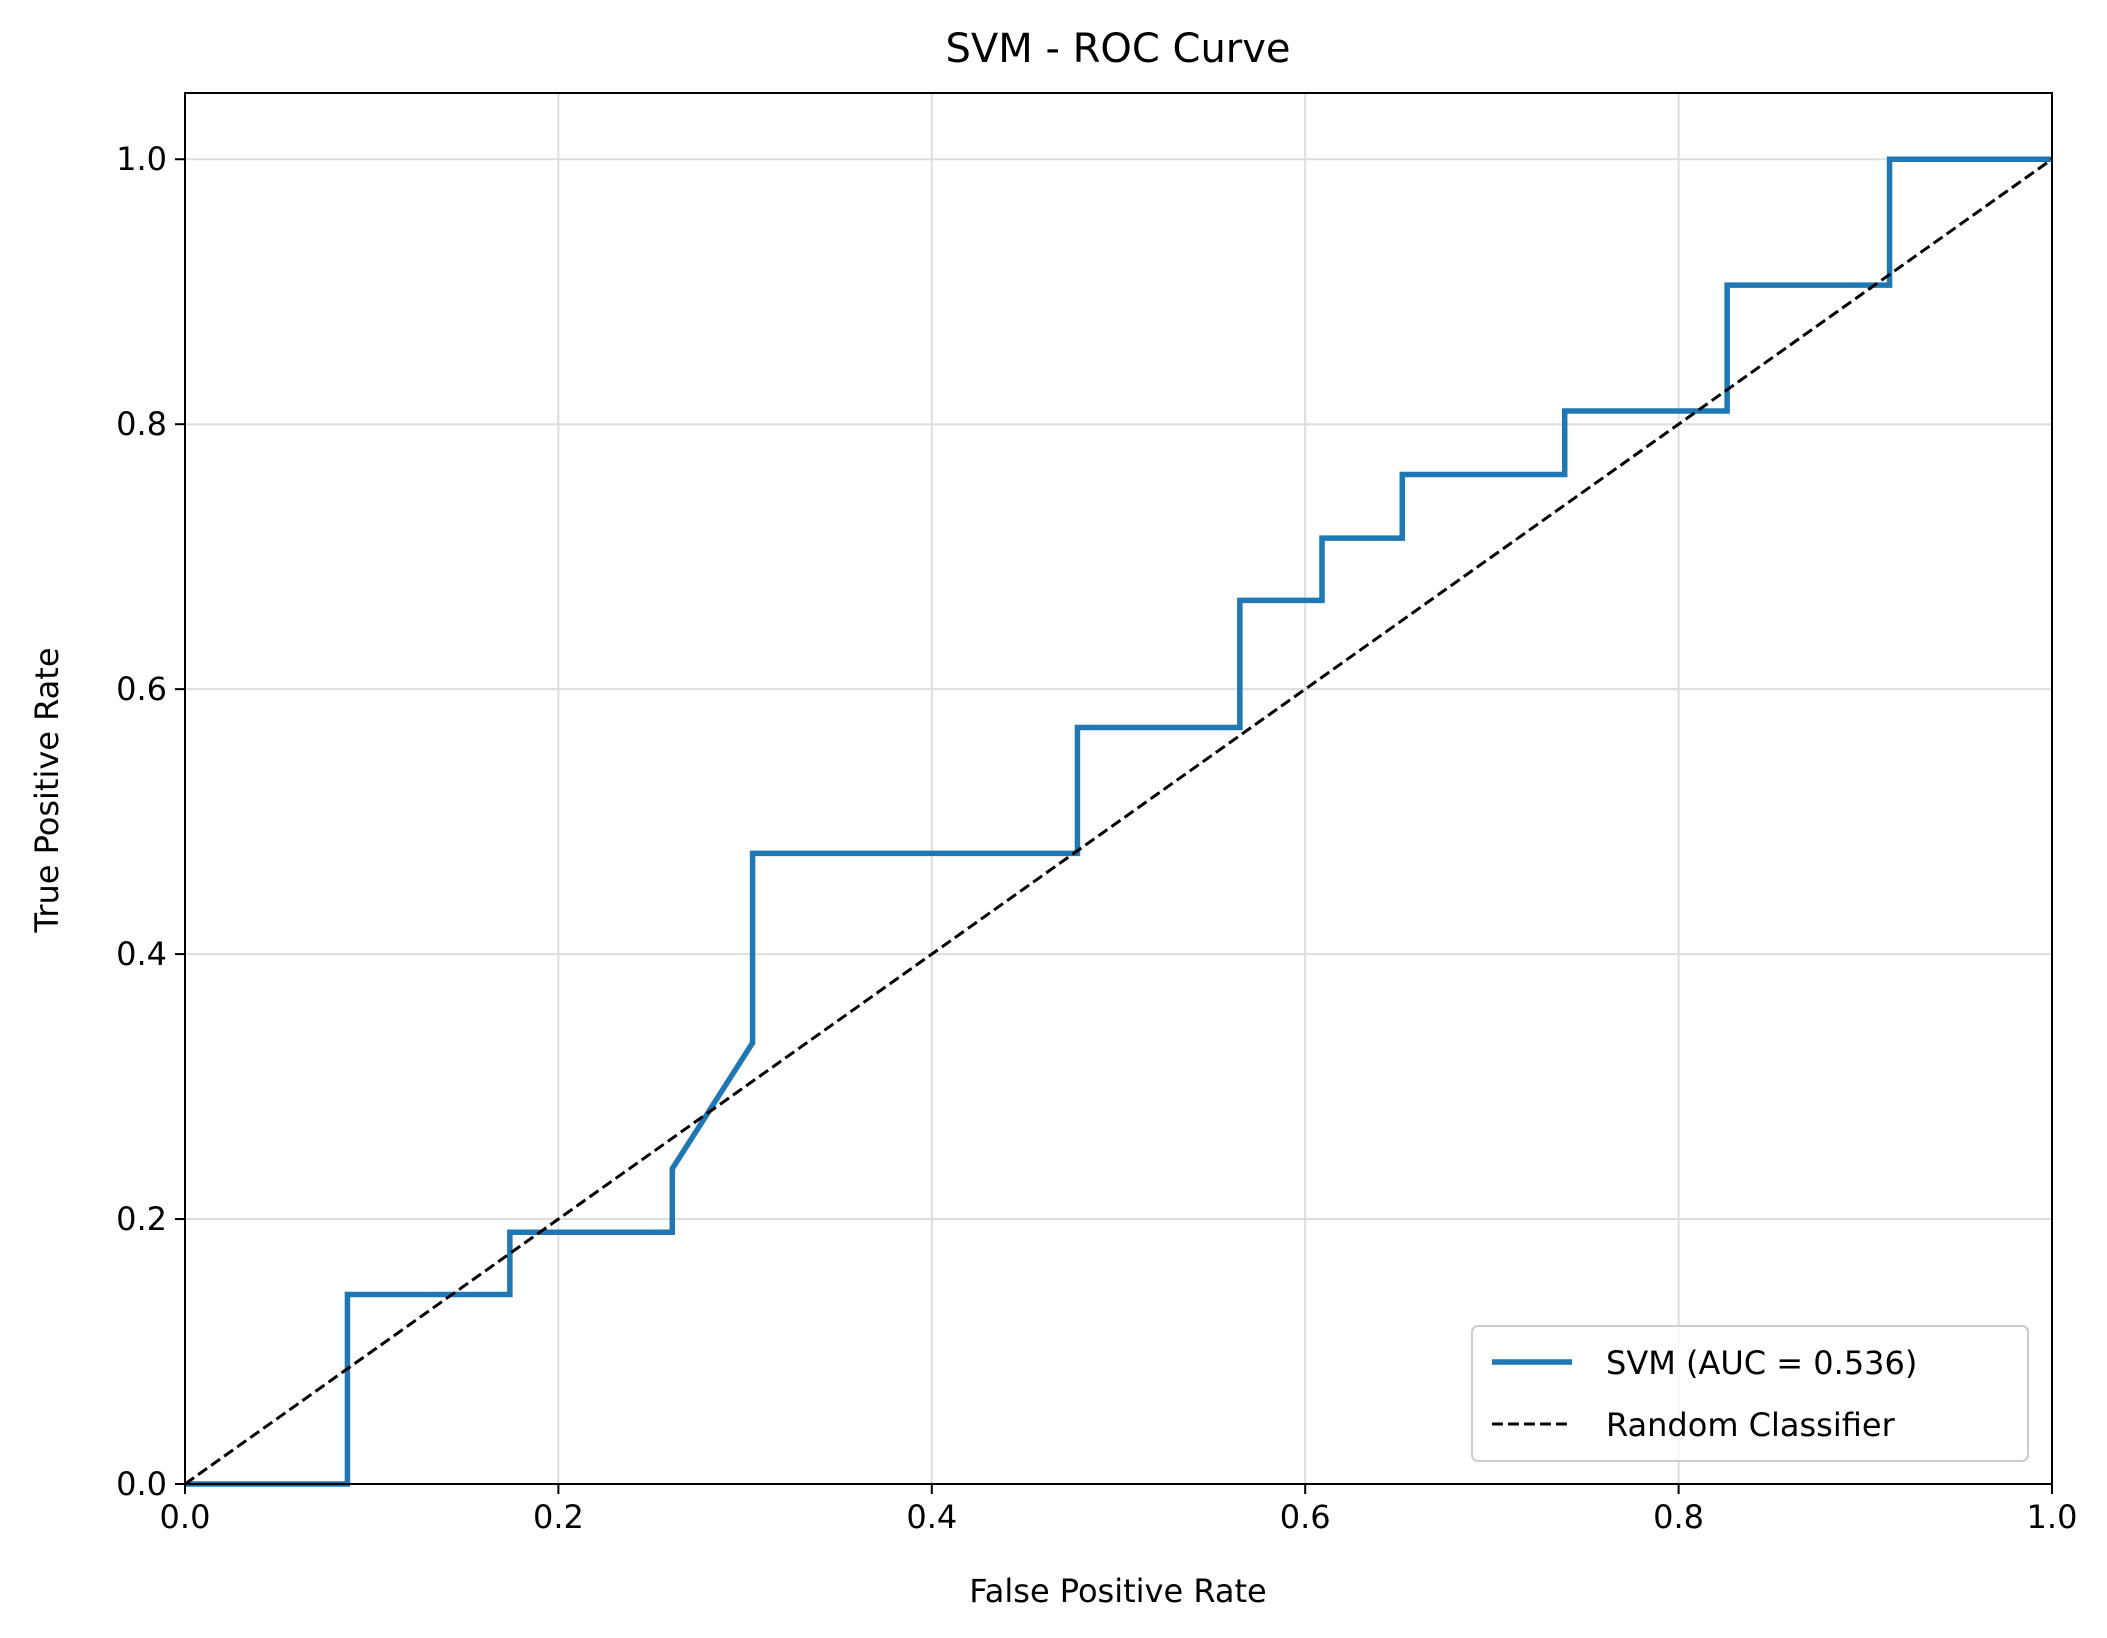  I want to click on y-tick-label: 0.2, so click(141, 1219).